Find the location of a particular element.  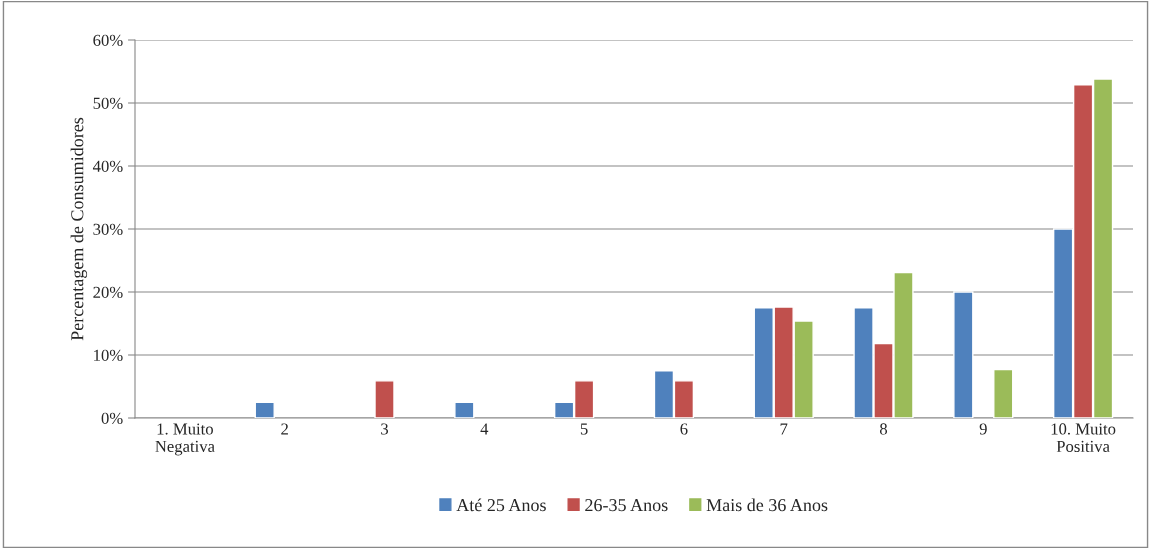

x-tick-label: 7 is located at coordinates (784, 429).